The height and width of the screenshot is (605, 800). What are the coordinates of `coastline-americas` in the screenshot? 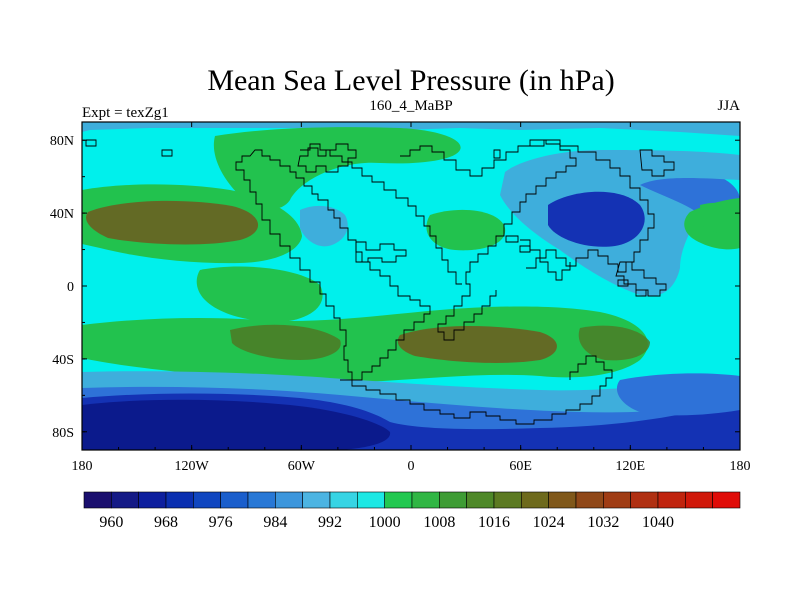 It's located at (333, 265).